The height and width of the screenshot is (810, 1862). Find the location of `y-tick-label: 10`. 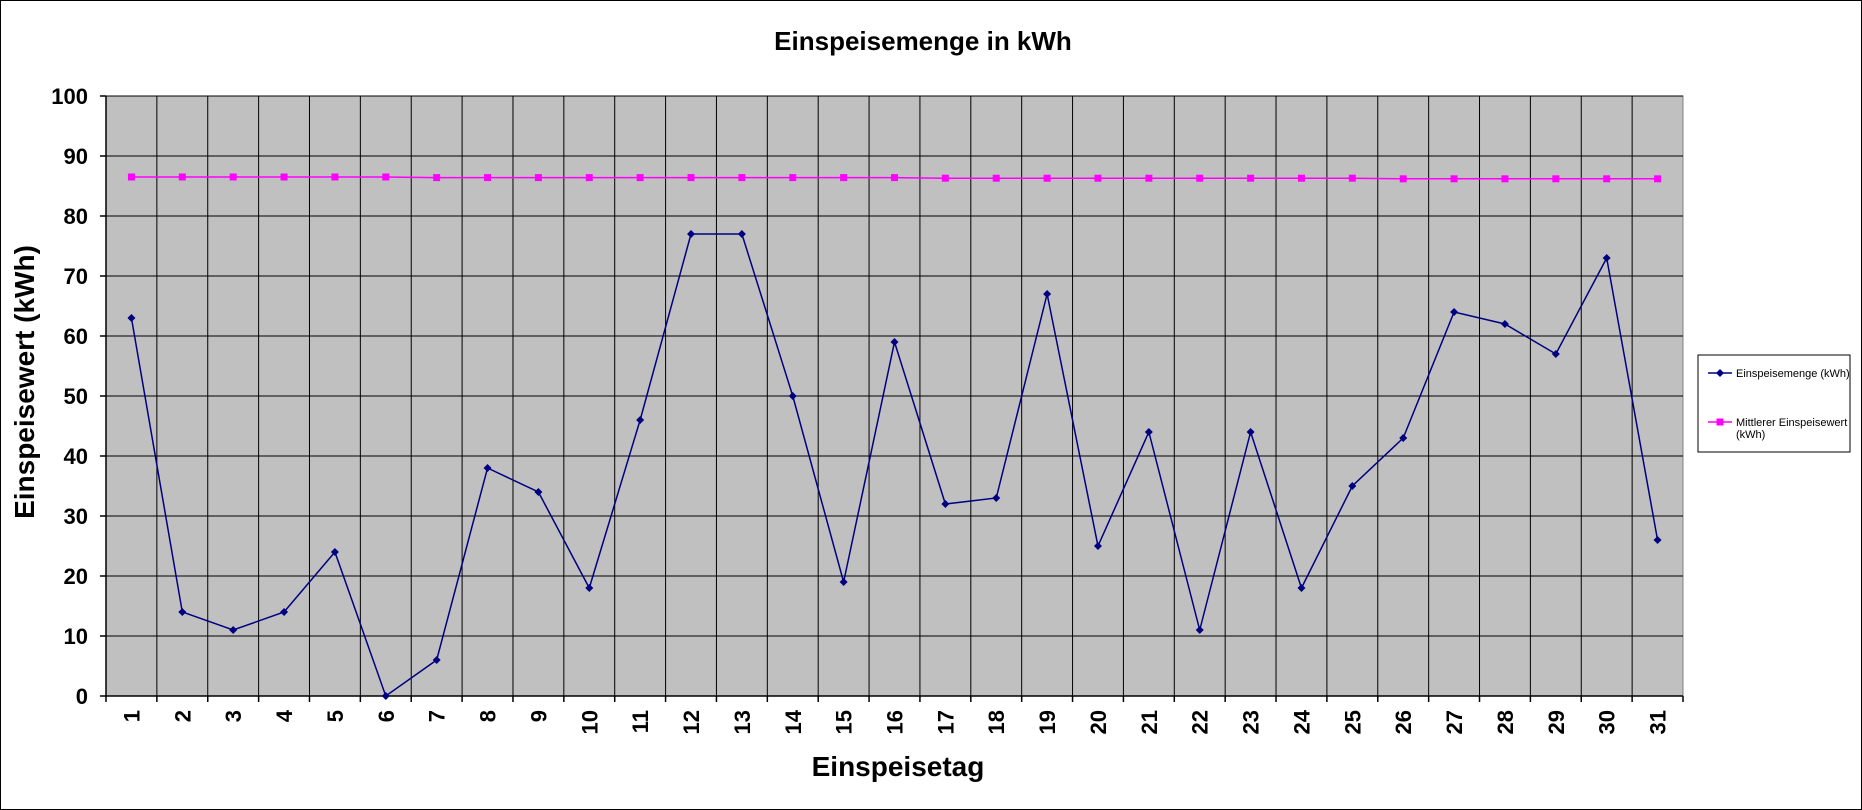

y-tick-label: 10 is located at coordinates (76, 636).